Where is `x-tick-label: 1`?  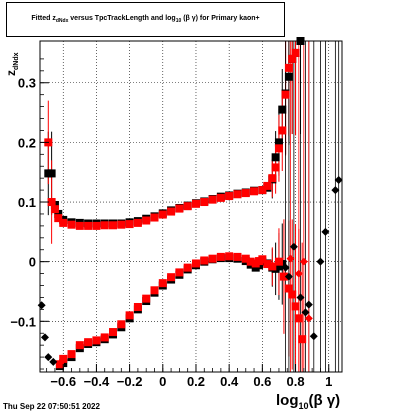 x-tick-label: 1 is located at coordinates (328, 381).